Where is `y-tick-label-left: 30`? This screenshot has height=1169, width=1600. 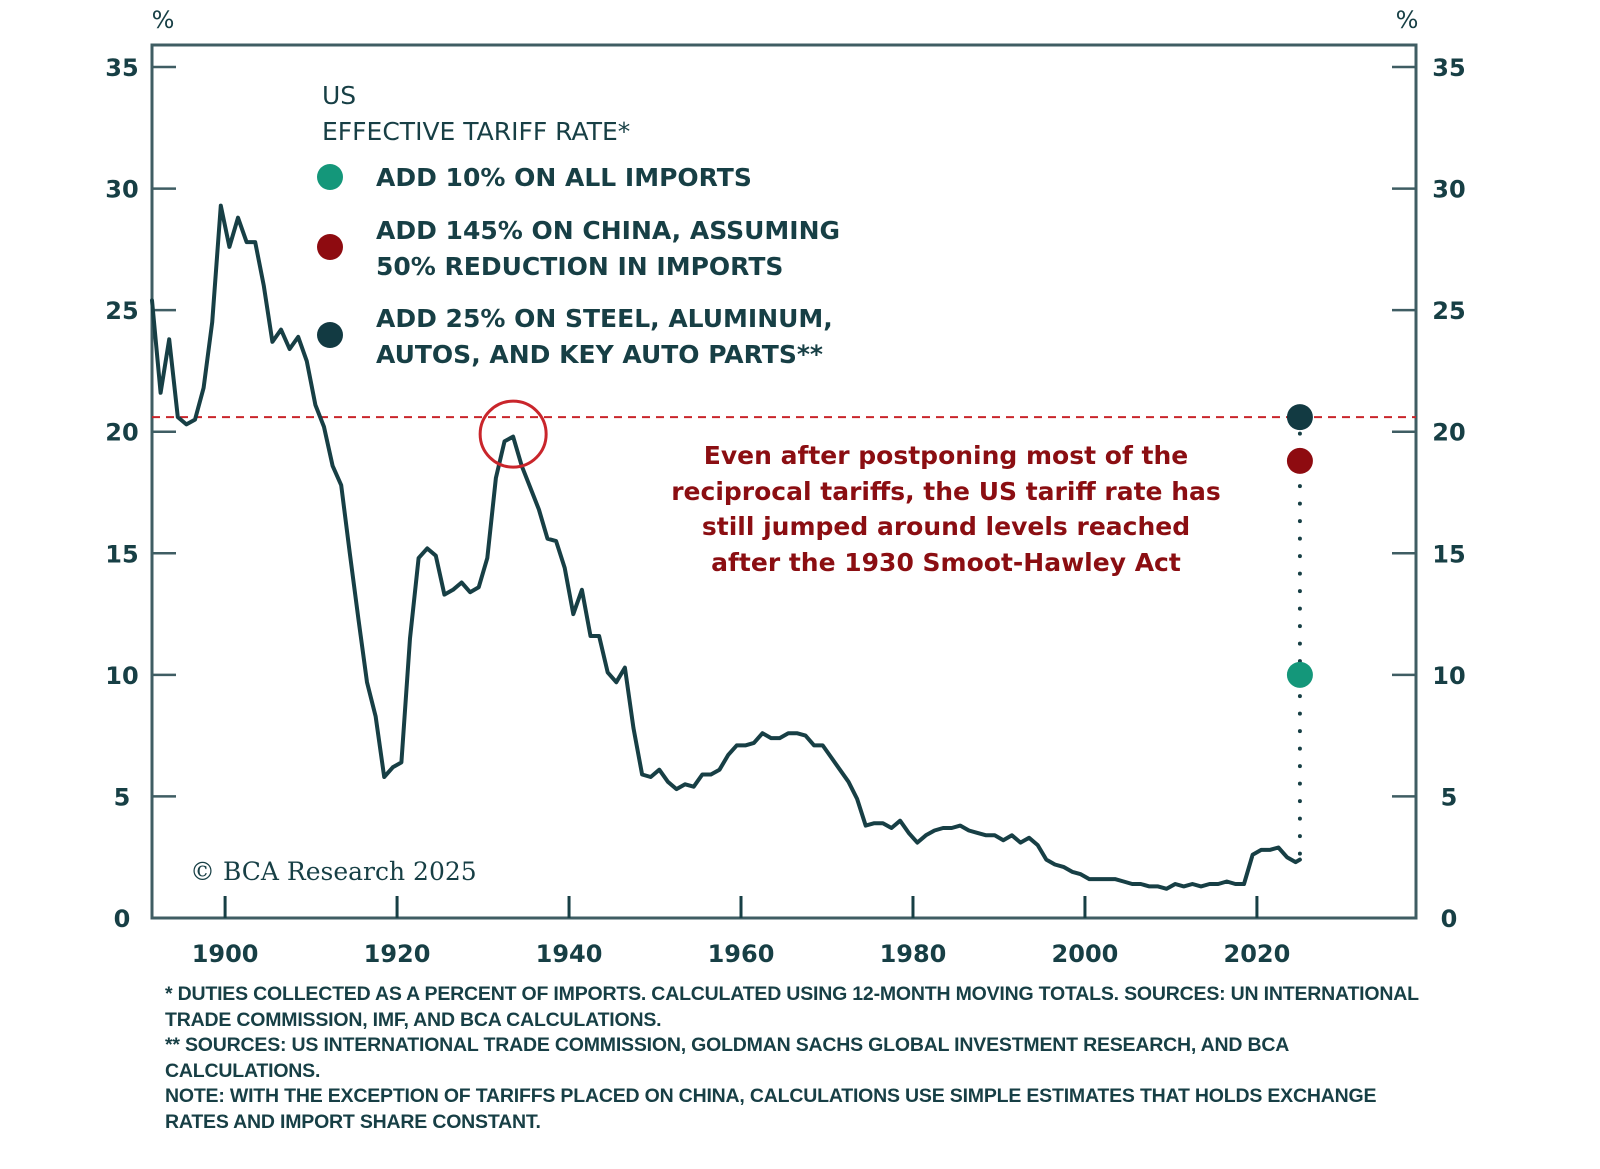 y-tick-label-left: 30 is located at coordinates (121, 190).